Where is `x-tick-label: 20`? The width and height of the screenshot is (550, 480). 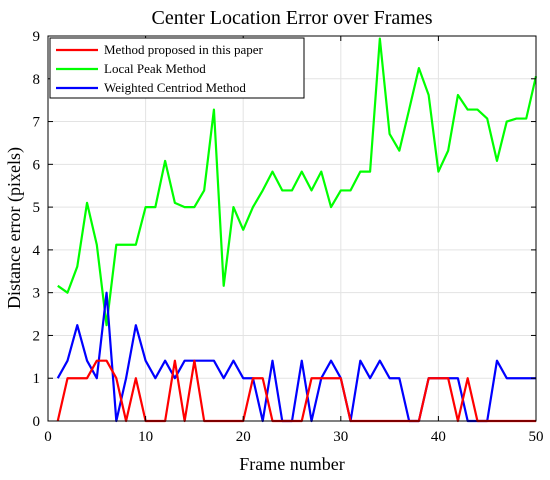
x-tick-label: 20 is located at coordinates (243, 437).